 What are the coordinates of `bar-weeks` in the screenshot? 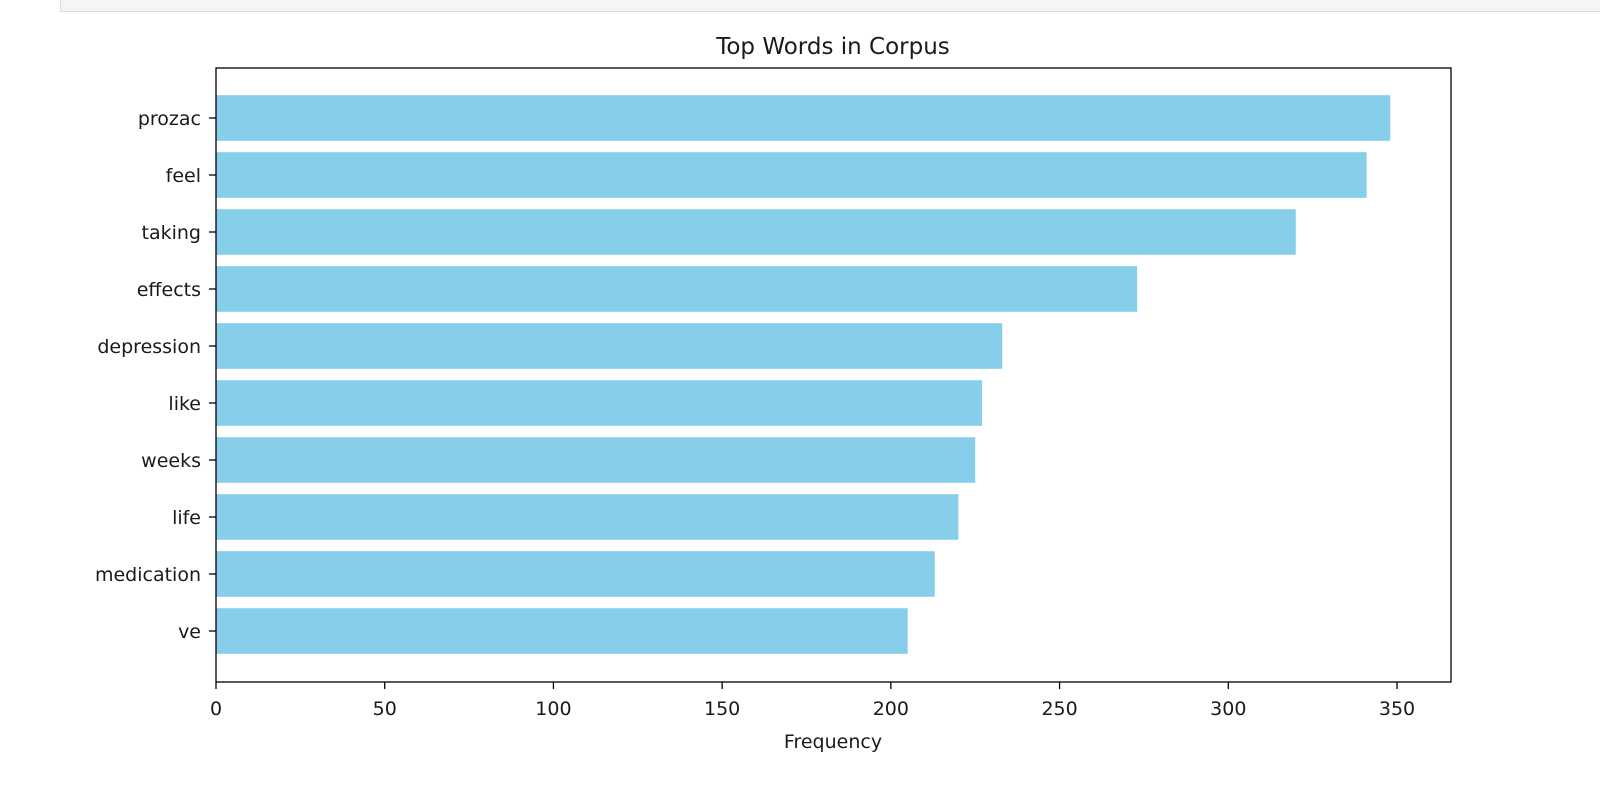 It's located at (596, 460).